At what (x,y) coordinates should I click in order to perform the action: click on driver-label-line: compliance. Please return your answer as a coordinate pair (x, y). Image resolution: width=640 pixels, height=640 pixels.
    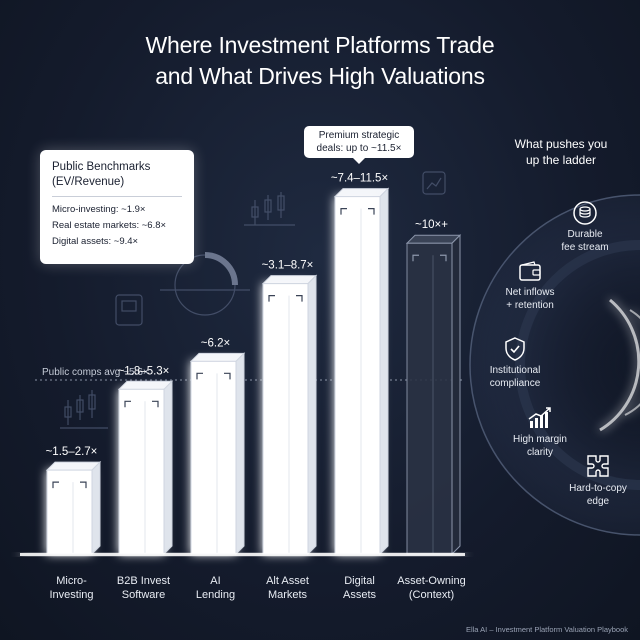
    Looking at the image, I should click on (515, 383).